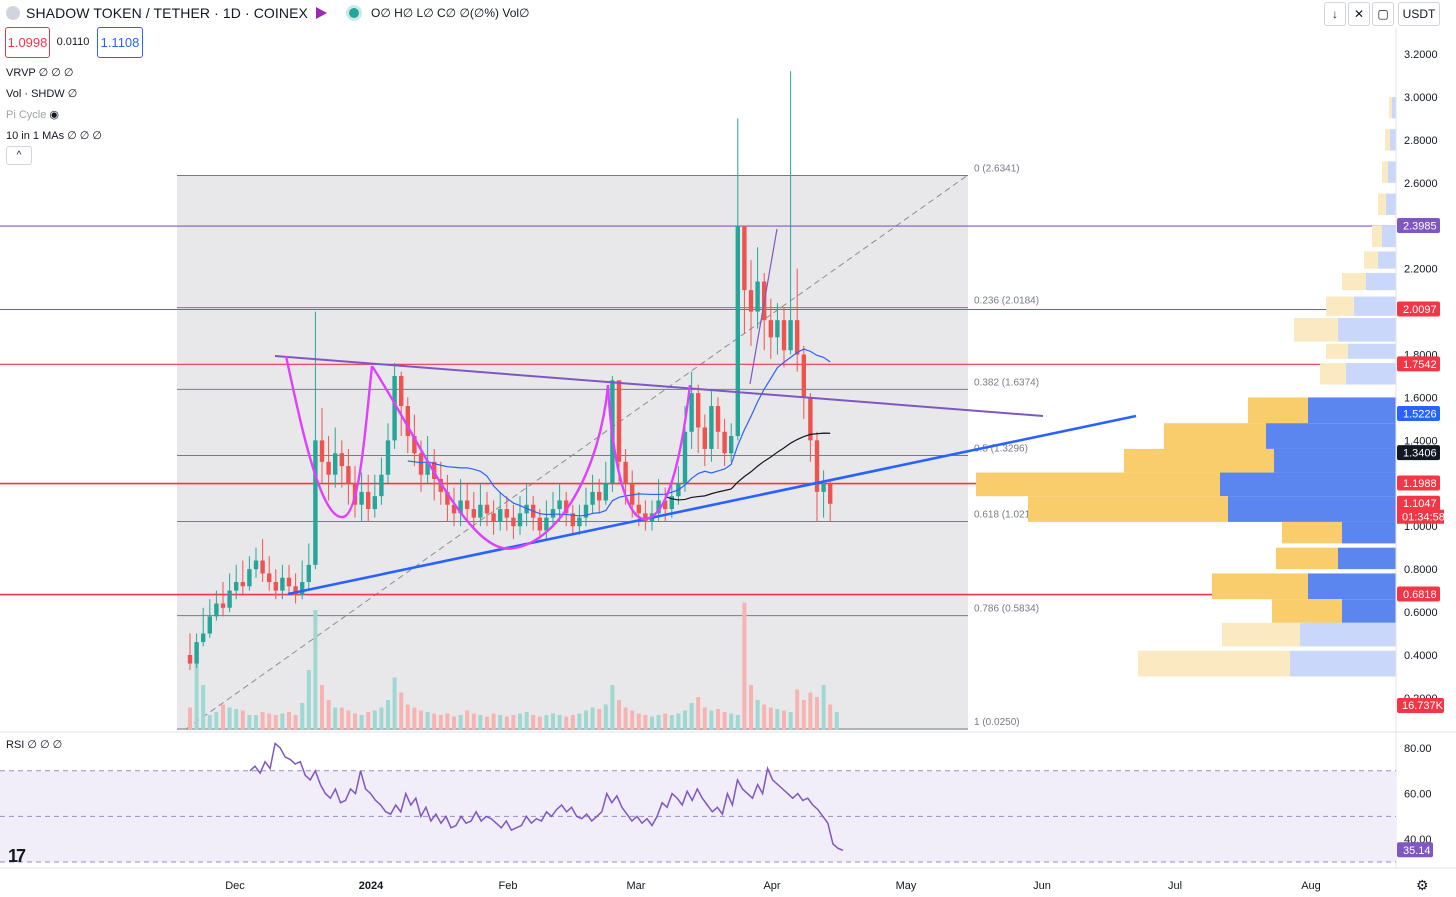  I want to click on symbol-title: SHADOW TOKEN / TETHER · 1D · COINEX, so click(167, 13).